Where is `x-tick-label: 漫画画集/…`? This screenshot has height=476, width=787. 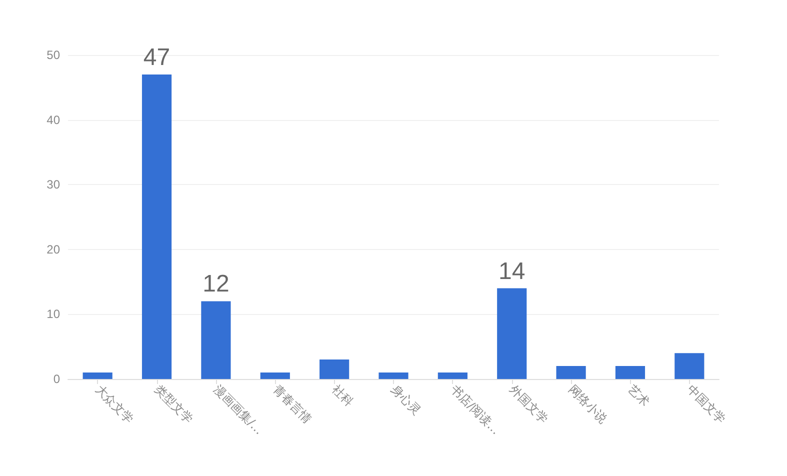
x-tick-label: 漫画画集/… is located at coordinates (238, 410).